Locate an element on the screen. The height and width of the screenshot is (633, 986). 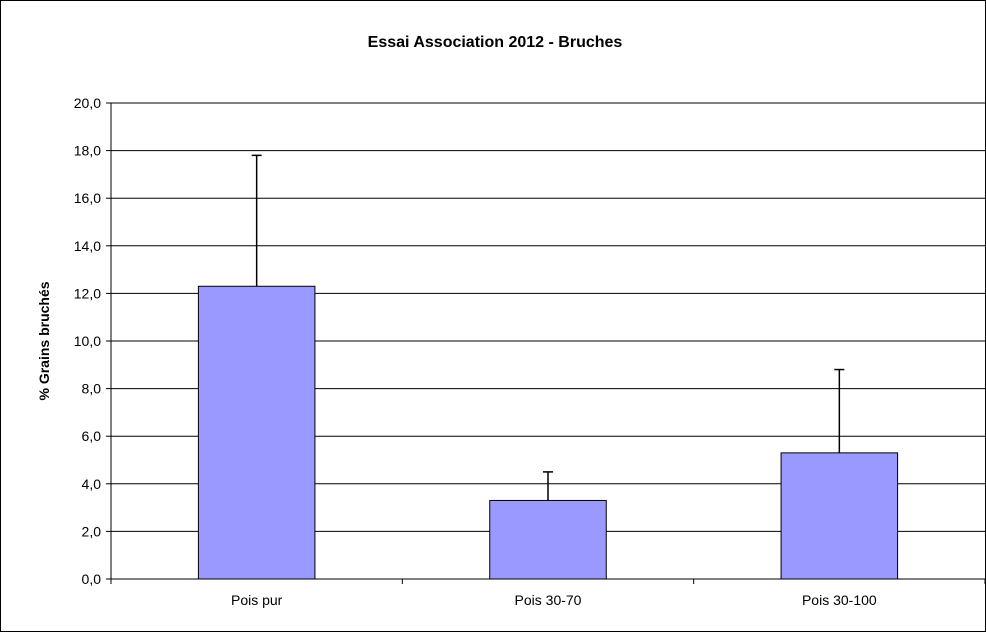
y-tick-label: 18,0 is located at coordinates (87, 151).